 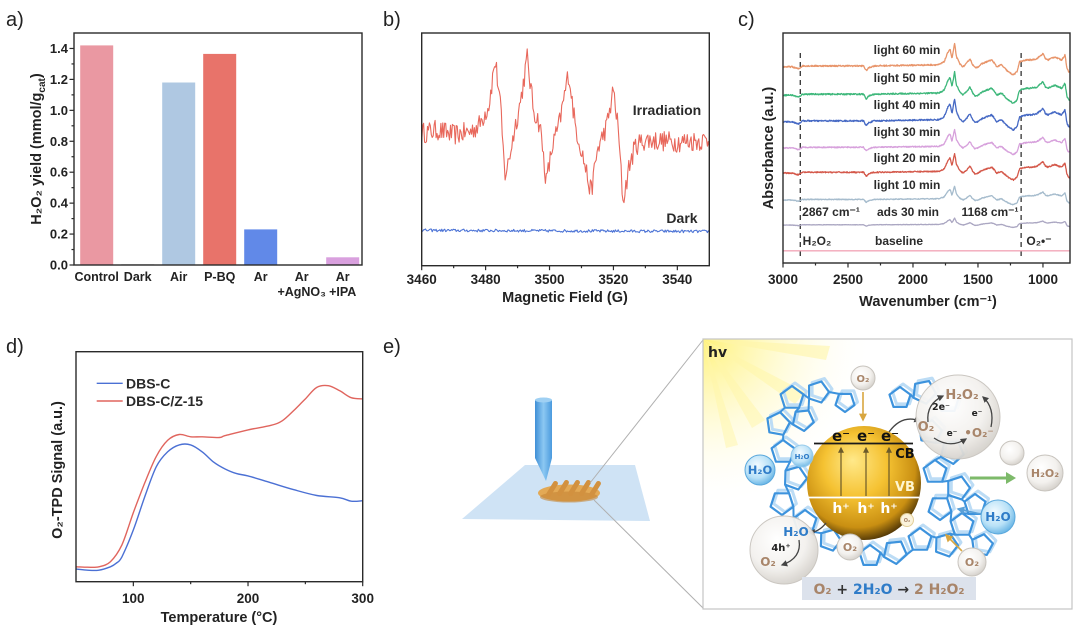 I want to click on spectrum-label: light 30 min, so click(x=907, y=132).